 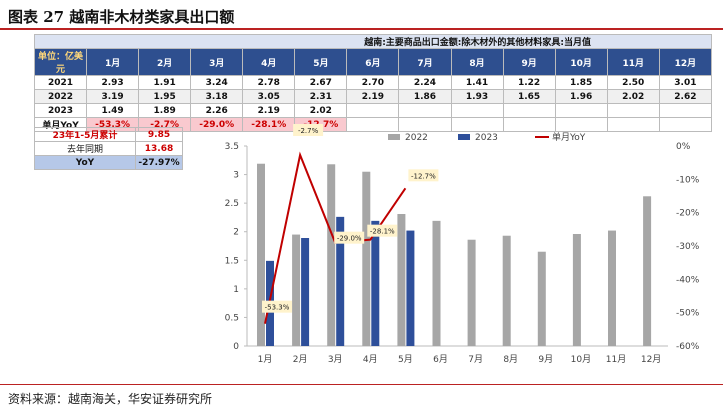 I want to click on yoy-data-label: -28.1%, so click(x=382, y=232).